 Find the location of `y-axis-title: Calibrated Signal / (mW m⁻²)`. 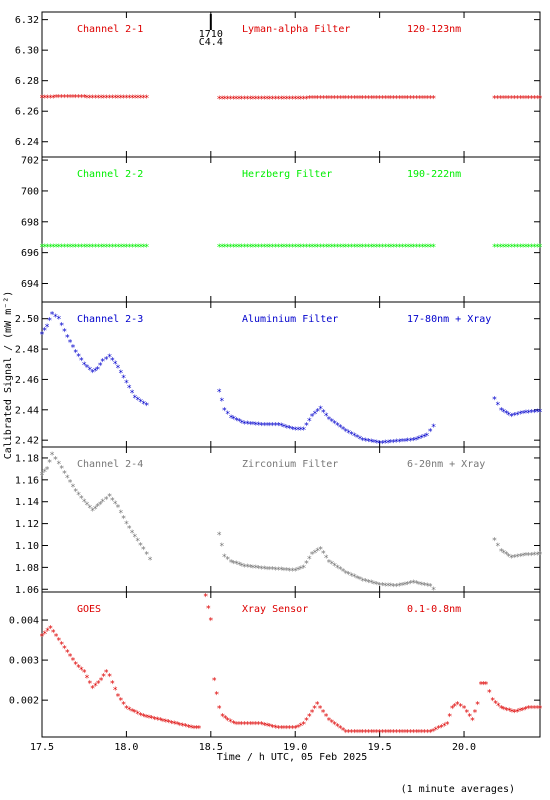

y-axis-title: Calibrated Signal / (mW m⁻²) is located at coordinates (8, 375).